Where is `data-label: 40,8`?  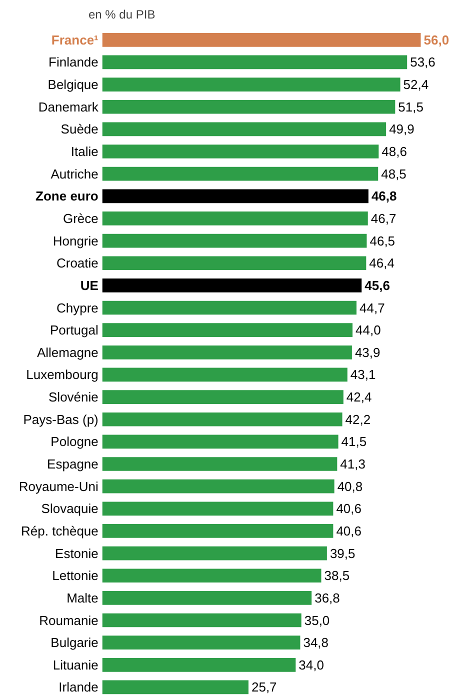 data-label: 40,8 is located at coordinates (350, 486).